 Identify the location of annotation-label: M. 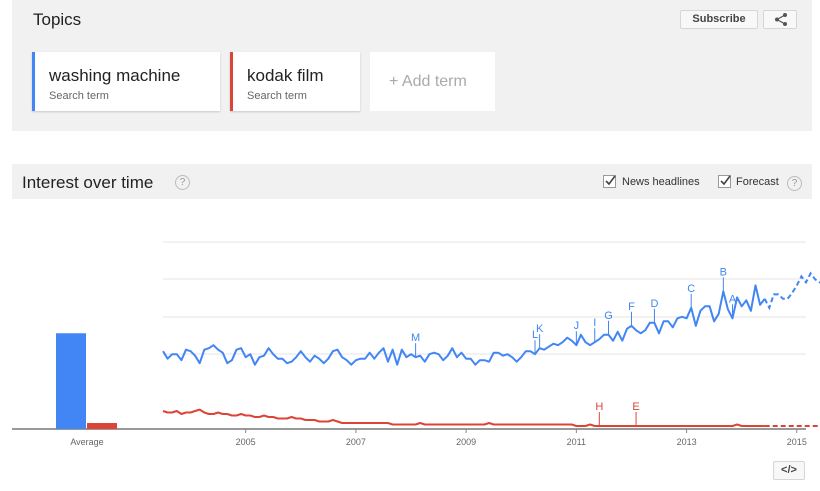
(415, 338).